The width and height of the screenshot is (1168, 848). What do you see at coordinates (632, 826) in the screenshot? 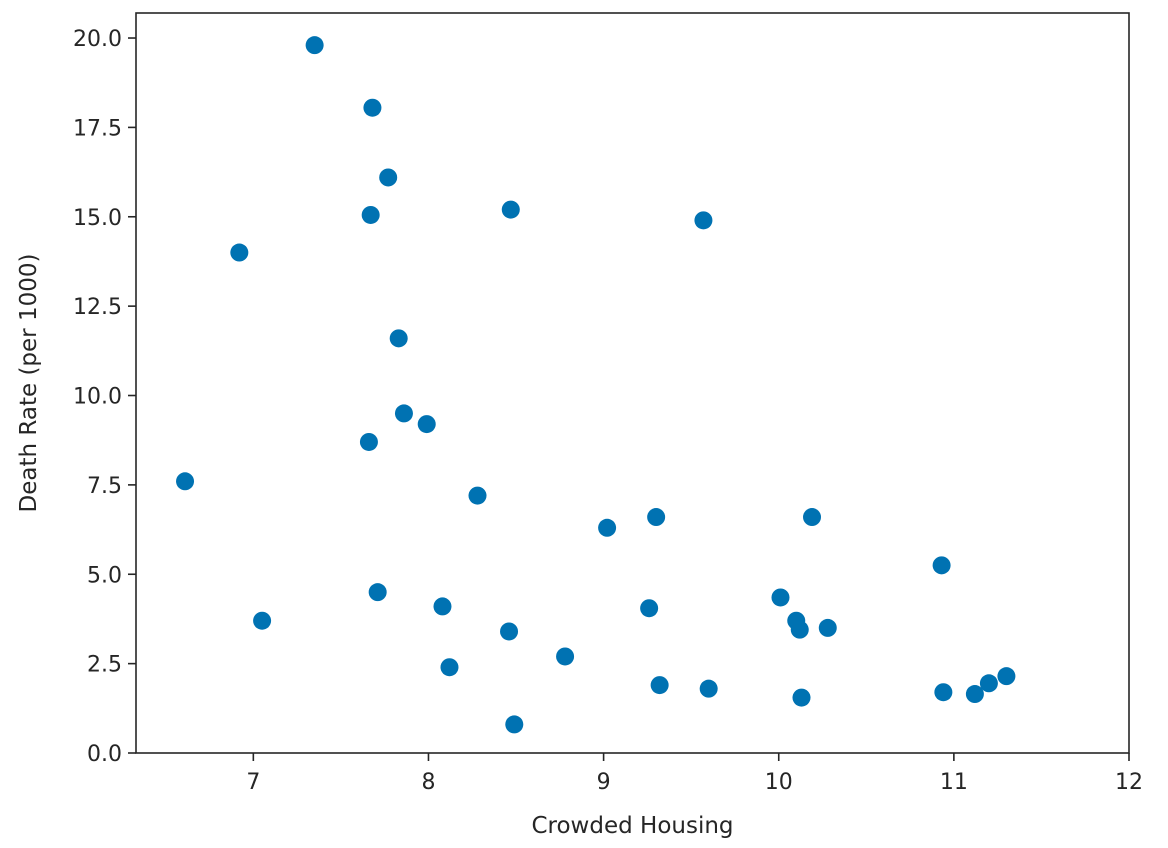
I see `x-axis-label: Crowded Housing` at bounding box center [632, 826].